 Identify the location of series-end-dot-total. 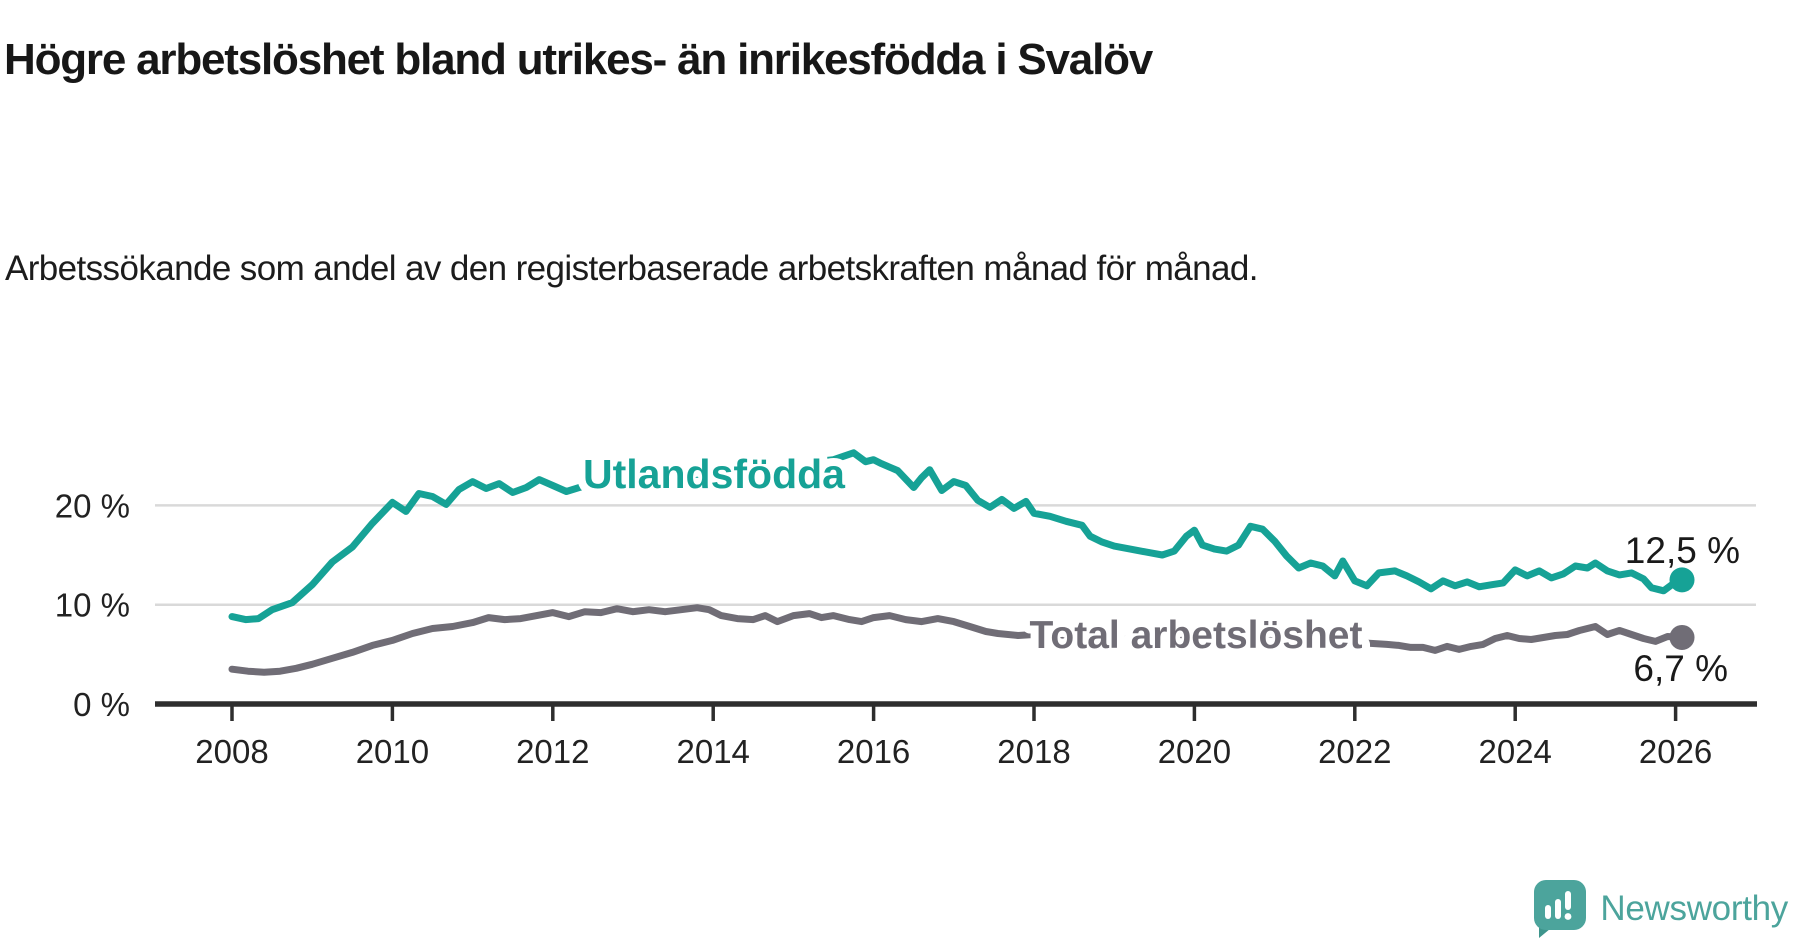
(1682, 637).